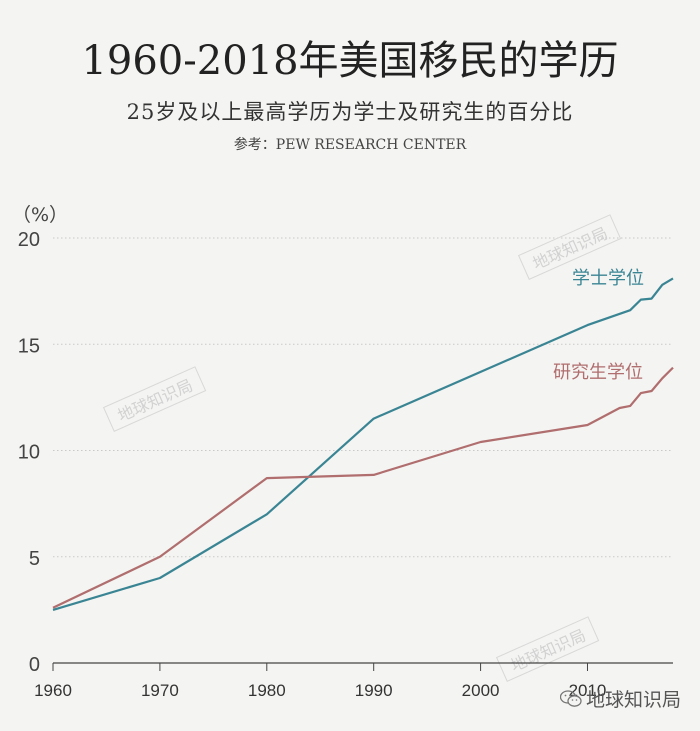 This screenshot has width=700, height=731. I want to click on y-tick-label: 20, so click(29, 240).